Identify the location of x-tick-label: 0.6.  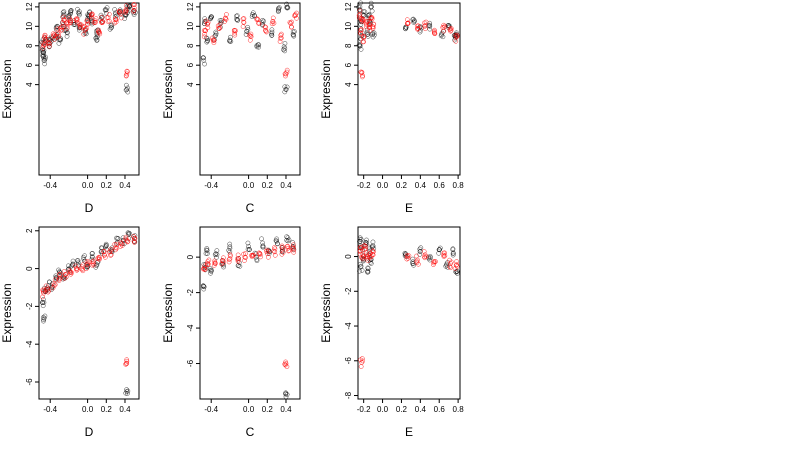
(440, 185).